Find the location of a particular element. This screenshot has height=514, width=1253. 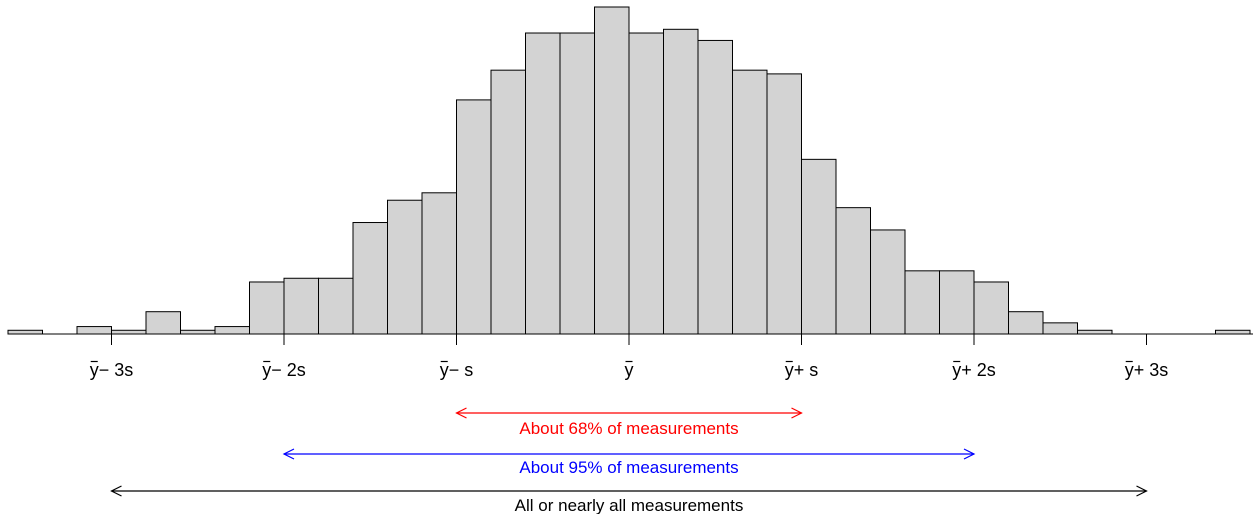

x-axis-ticks: y− 3s y− 2s y− s y y+ s y+ 2s y+ 3s is located at coordinates (629, 357).